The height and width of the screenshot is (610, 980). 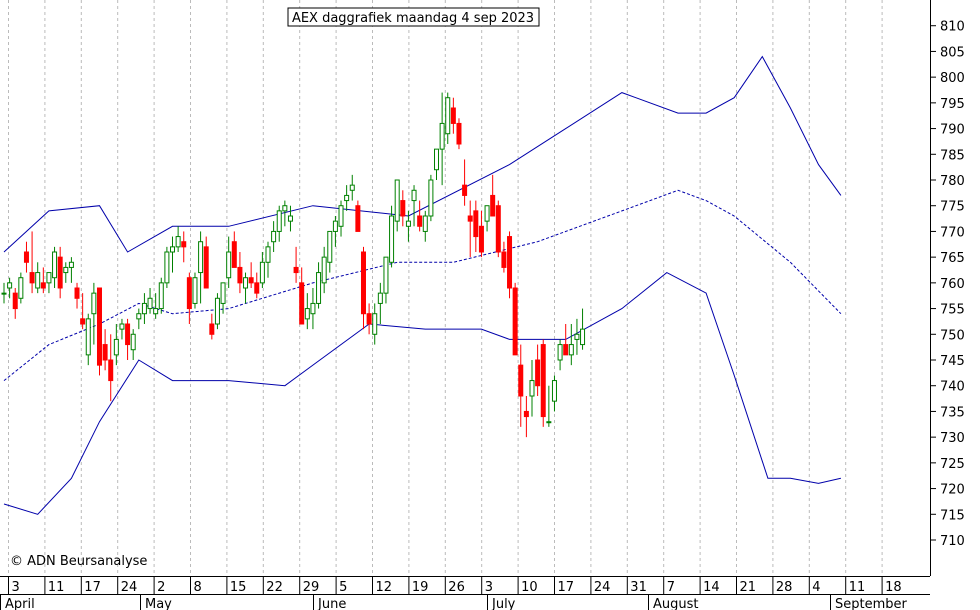 I want to click on y-tick-label: 745, so click(x=952, y=361).